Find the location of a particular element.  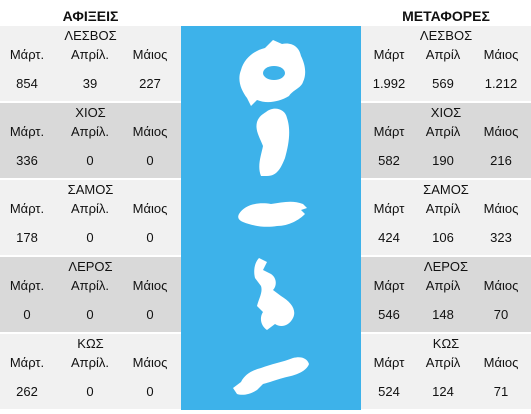

transfers-value: 216 is located at coordinates (501, 160).